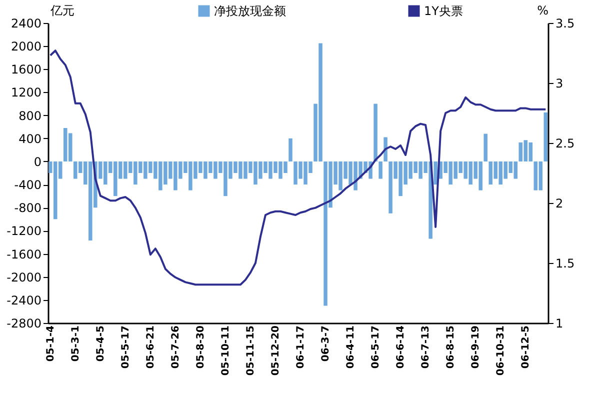  Describe the element at coordinates (28, 208) in the screenshot. I see `y-tick-label: -800` at that location.